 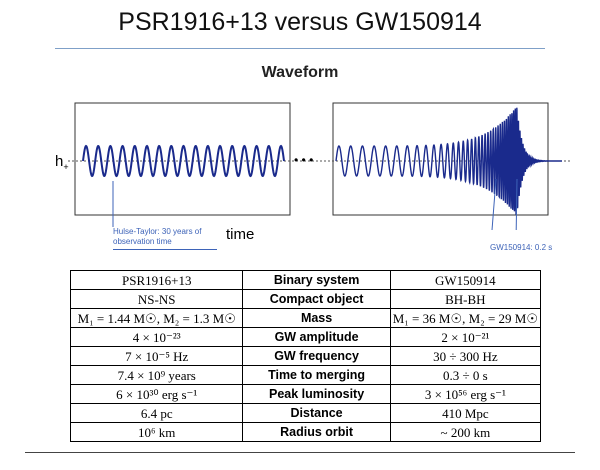 I want to click on table-row: 7 × 10⁻⁵ Hz GW frequency 30 ÷ 300 Hz, so click(x=305, y=356).